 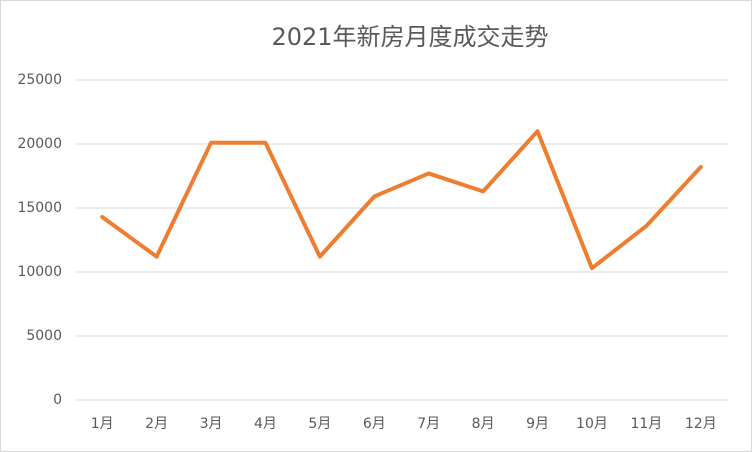 What do you see at coordinates (592, 424) in the screenshot?
I see `x-tick-label: 10月` at bounding box center [592, 424].